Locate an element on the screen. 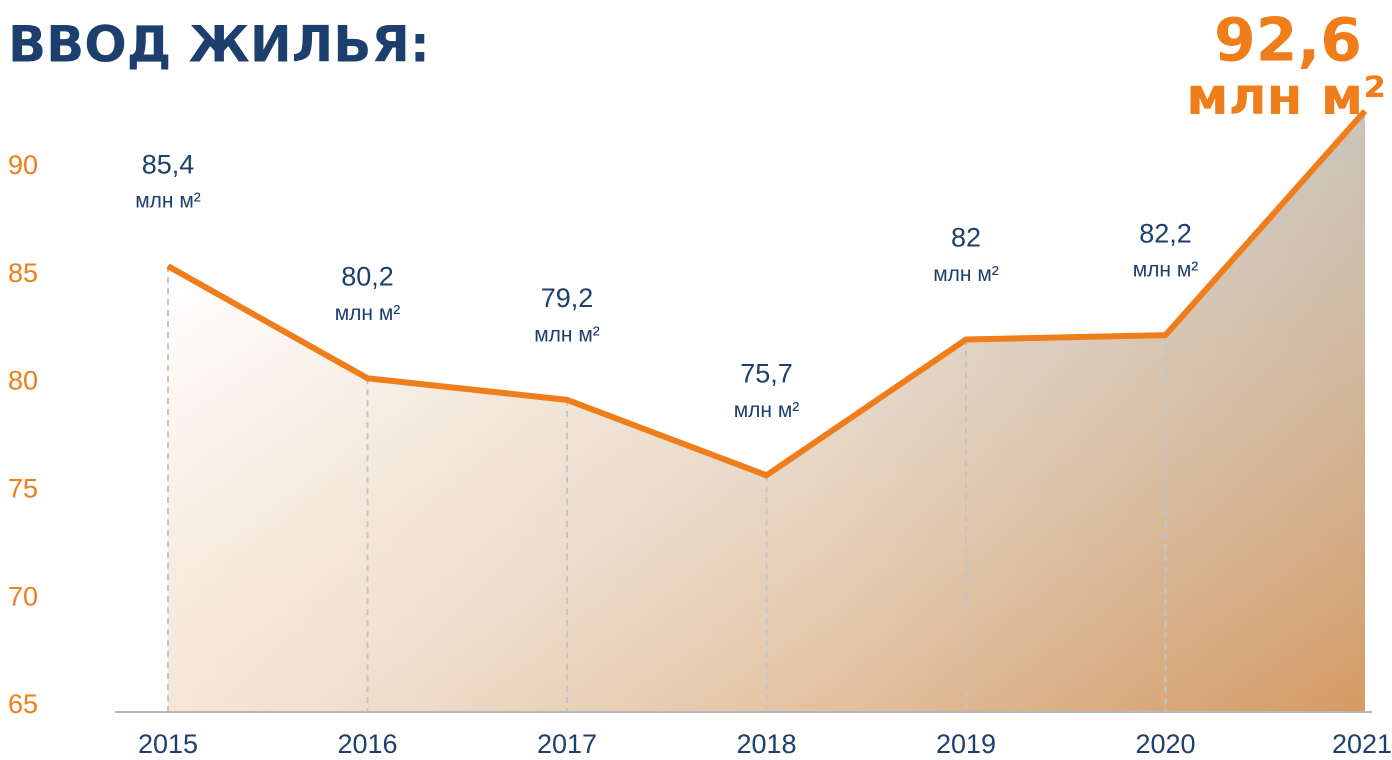 The height and width of the screenshot is (760, 1392). x-tick-label: 2021 is located at coordinates (1362, 744).